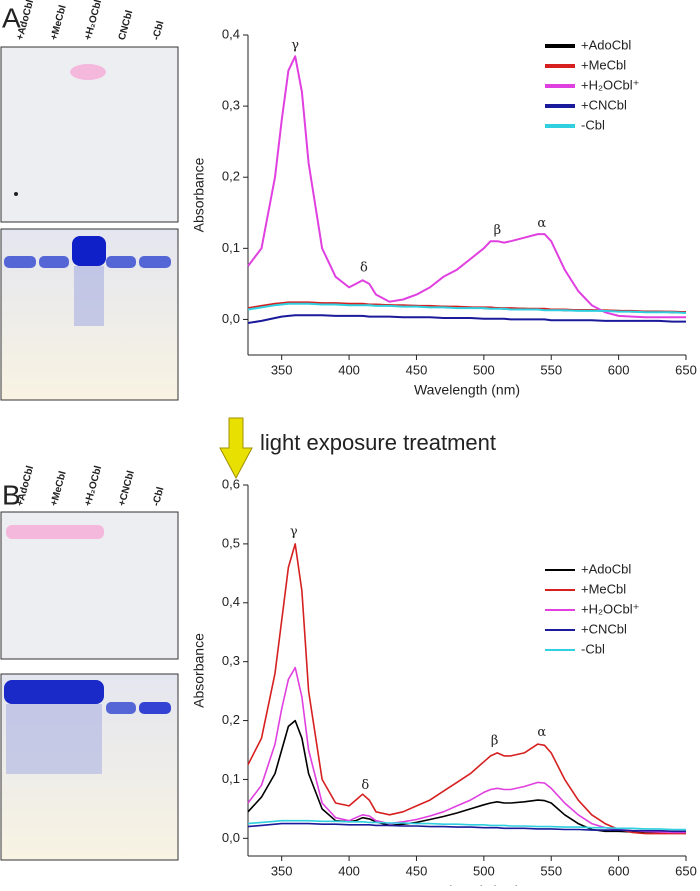 The height and width of the screenshot is (891, 700). I want to click on speck, so click(16, 194).